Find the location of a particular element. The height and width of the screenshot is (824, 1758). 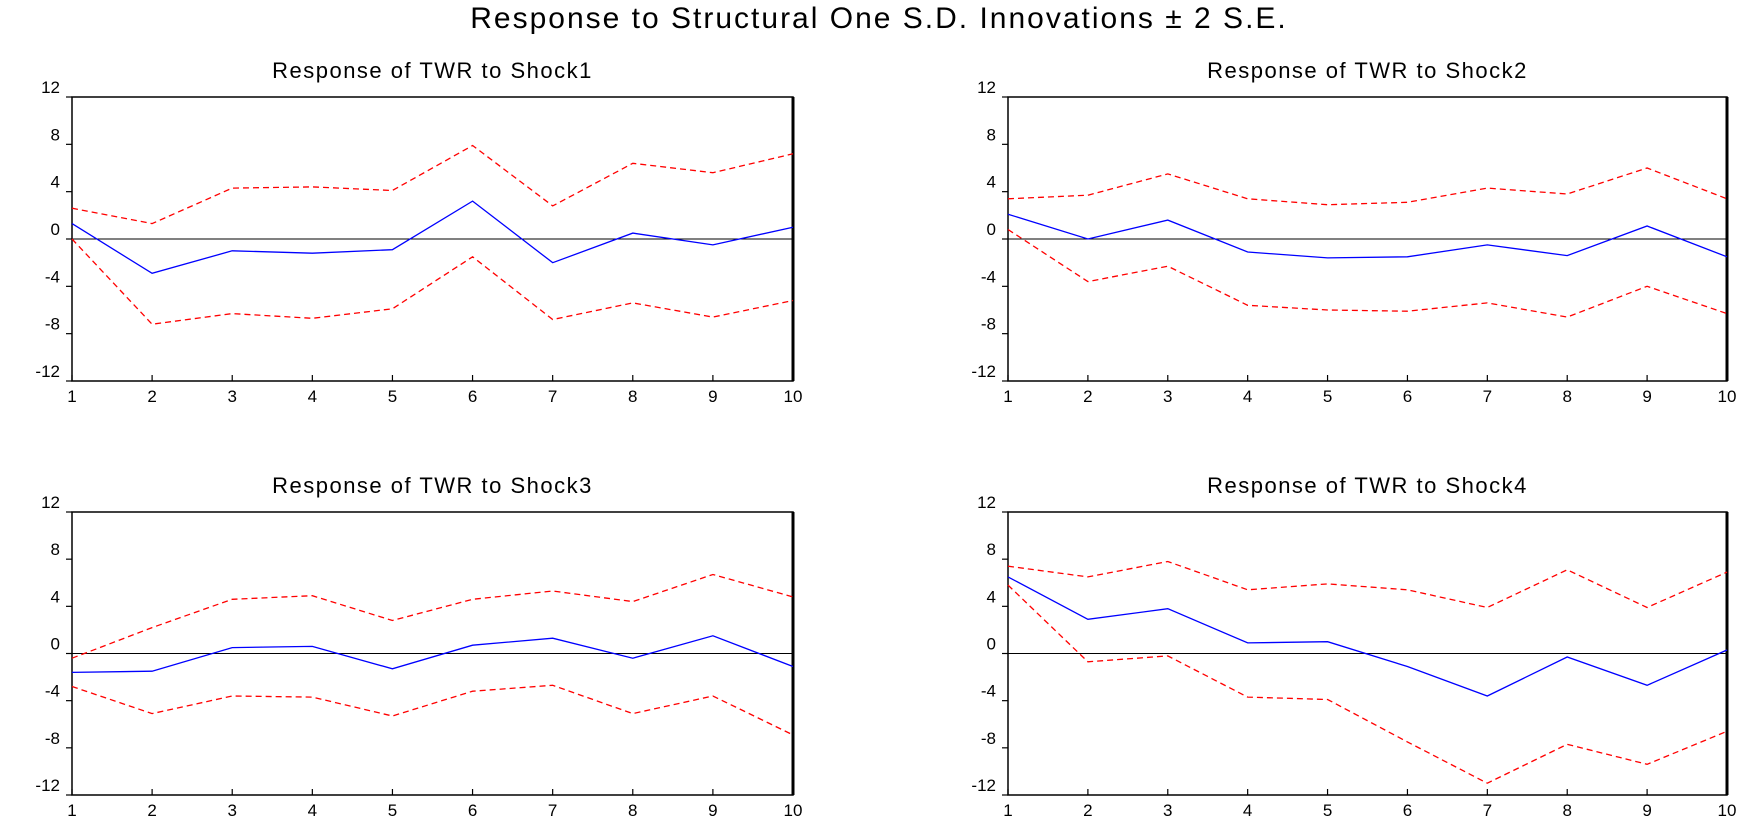

panel-title: Response of TWR to Shock3 is located at coordinates (432, 485).